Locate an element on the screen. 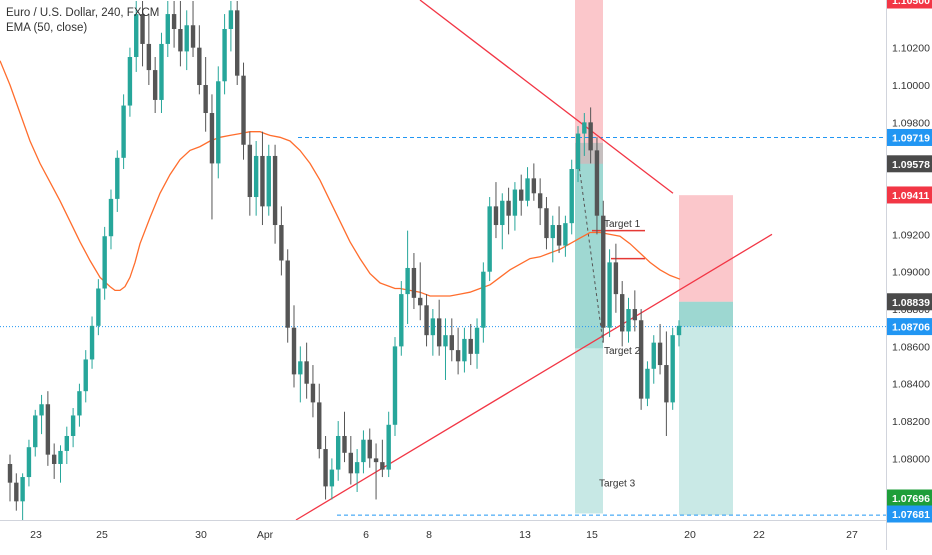 Image resolution: width=932 pixels, height=555 pixels. price-axis-bg is located at coordinates (909, 275).